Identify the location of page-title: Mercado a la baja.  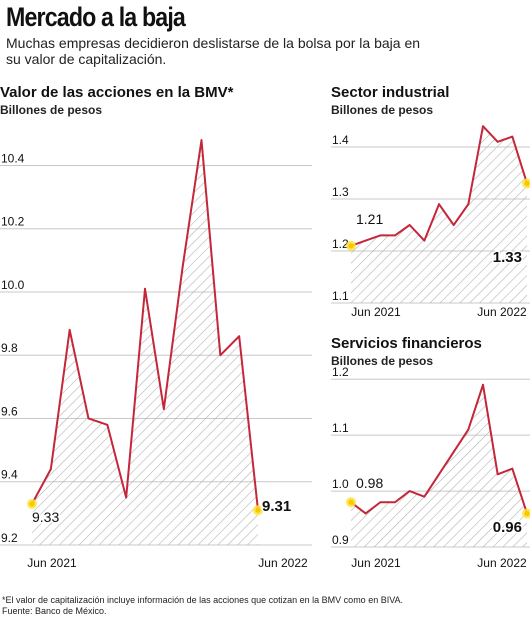
(96, 17).